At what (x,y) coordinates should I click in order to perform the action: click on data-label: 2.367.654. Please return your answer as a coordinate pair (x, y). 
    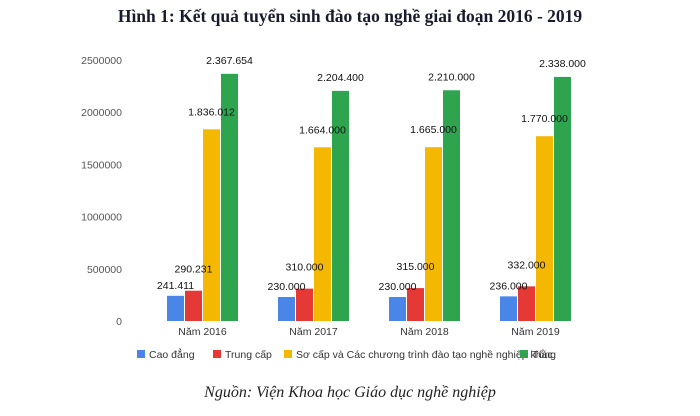
    Looking at the image, I should click on (229, 61).